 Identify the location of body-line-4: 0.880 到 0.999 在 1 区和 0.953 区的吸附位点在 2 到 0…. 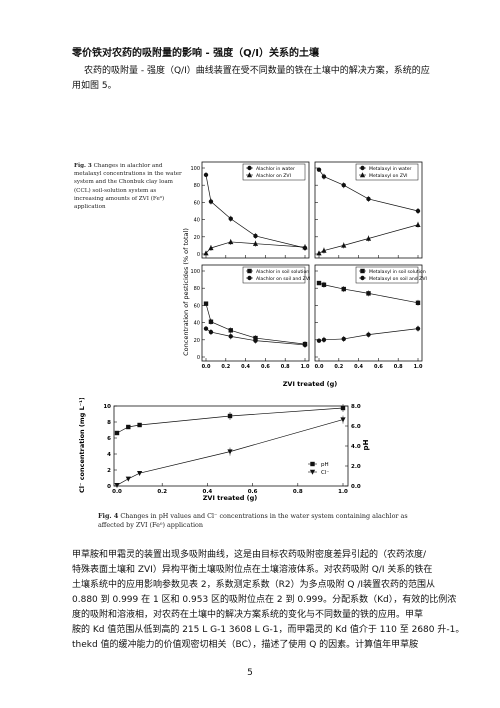
(264, 600).